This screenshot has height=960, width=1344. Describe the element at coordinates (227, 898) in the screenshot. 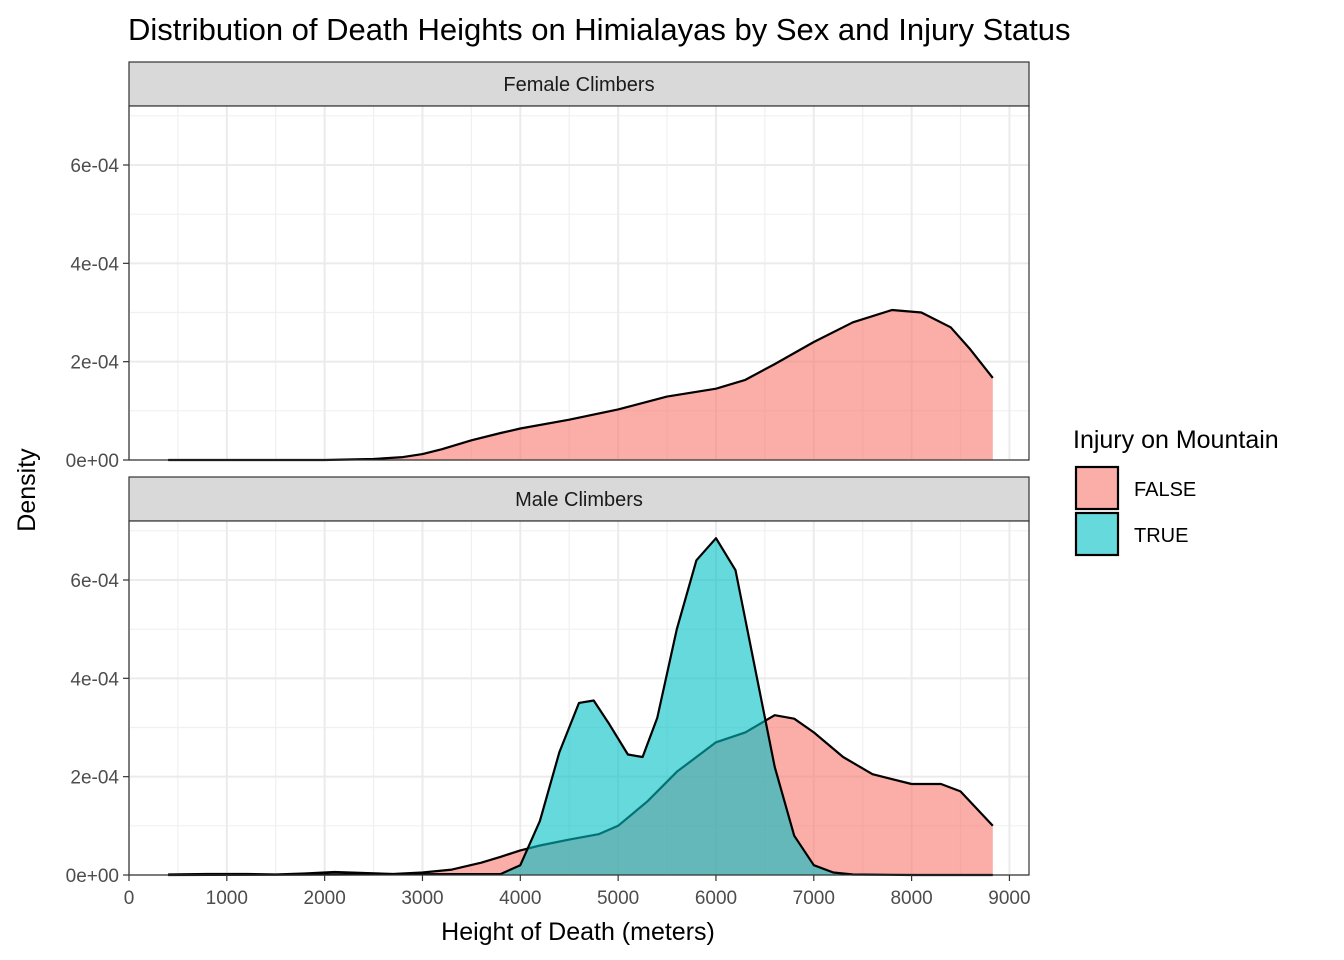

I see `x-tick-label: 1000` at that location.